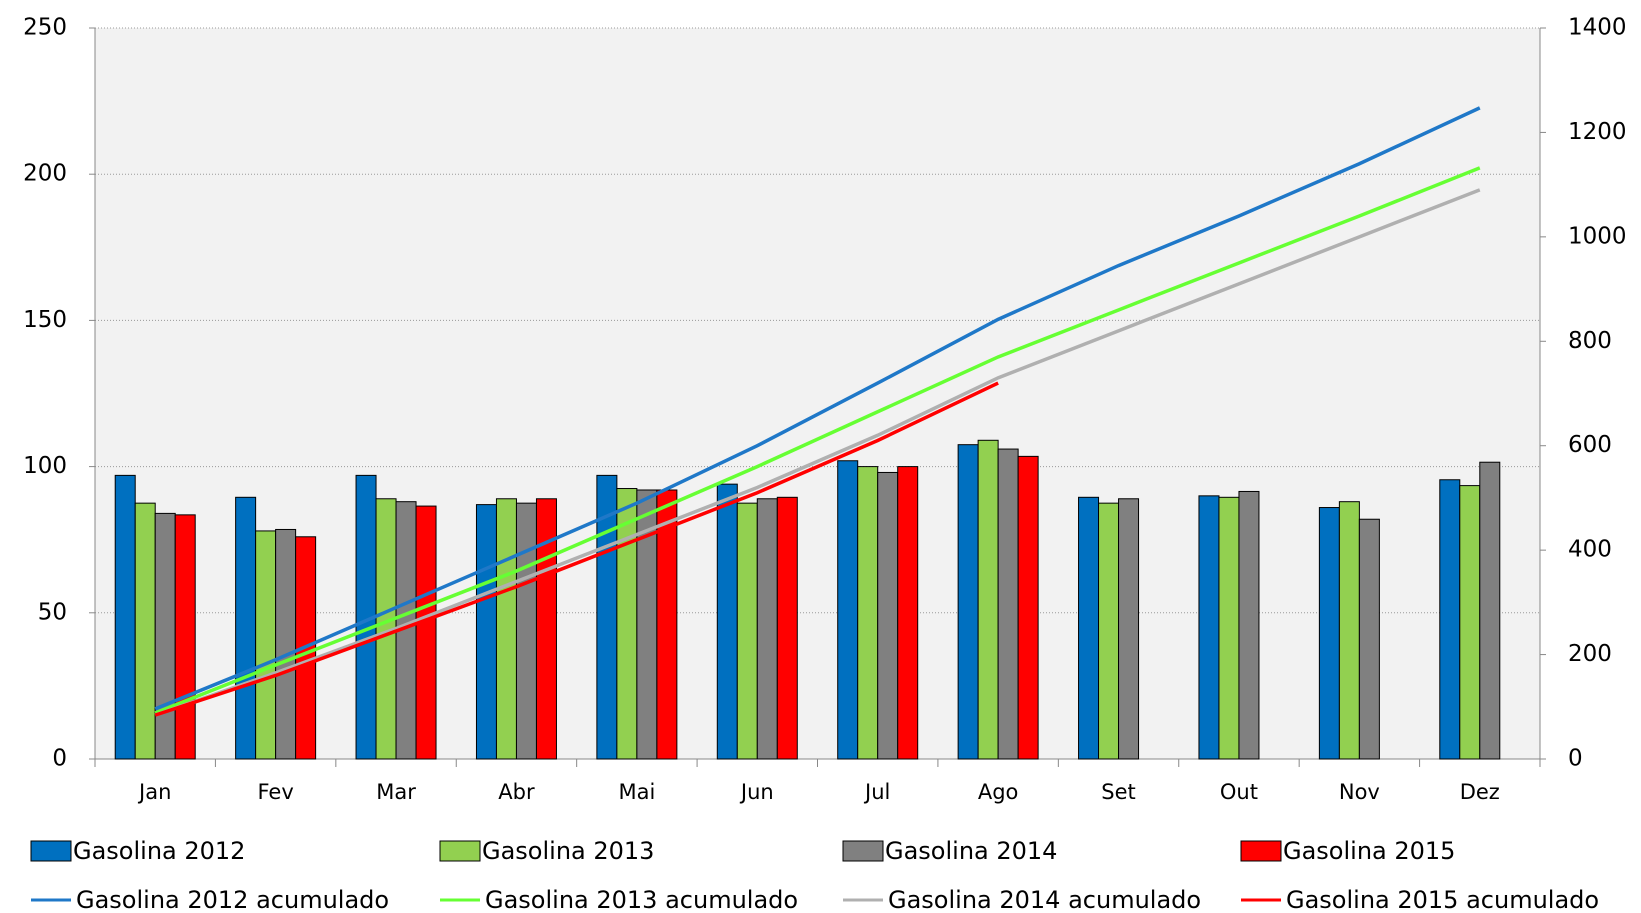  What do you see at coordinates (45, 28) in the screenshot?
I see `y-tick-label: 250` at bounding box center [45, 28].